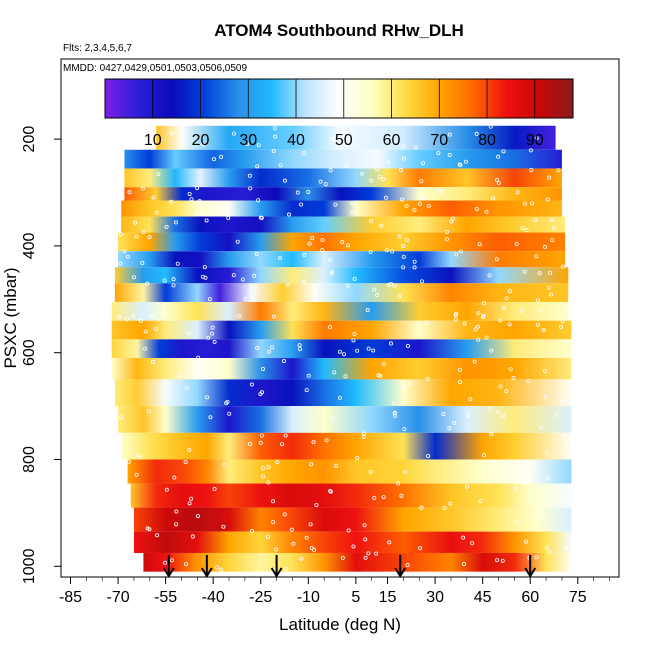 Image resolution: width=650 pixels, height=650 pixels. I want to click on profile-arrow-head, so click(400, 572).